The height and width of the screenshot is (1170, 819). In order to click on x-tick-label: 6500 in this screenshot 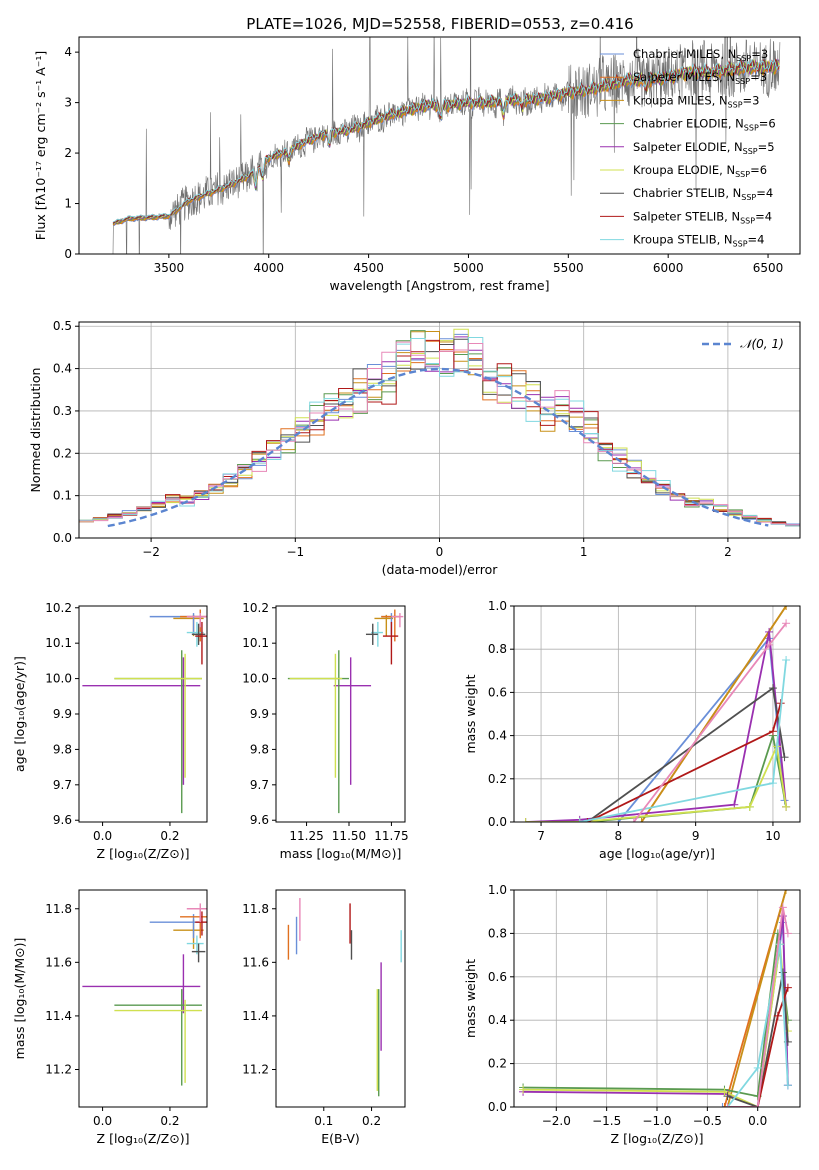, I will do `click(768, 268)`.